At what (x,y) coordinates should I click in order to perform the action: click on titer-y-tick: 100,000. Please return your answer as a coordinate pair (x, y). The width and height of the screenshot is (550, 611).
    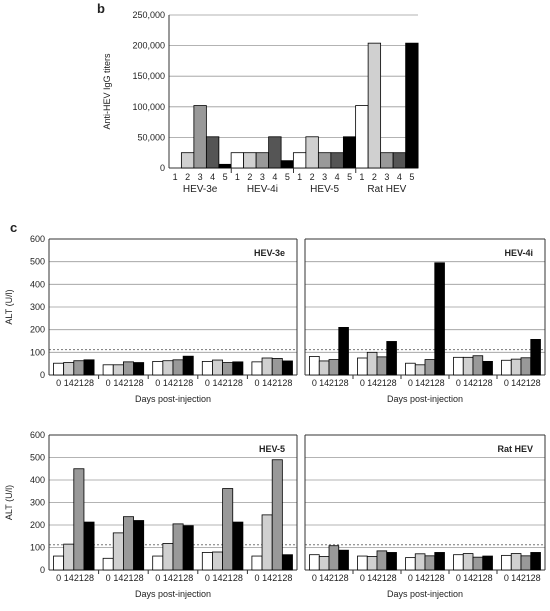
    Looking at the image, I should click on (148, 107).